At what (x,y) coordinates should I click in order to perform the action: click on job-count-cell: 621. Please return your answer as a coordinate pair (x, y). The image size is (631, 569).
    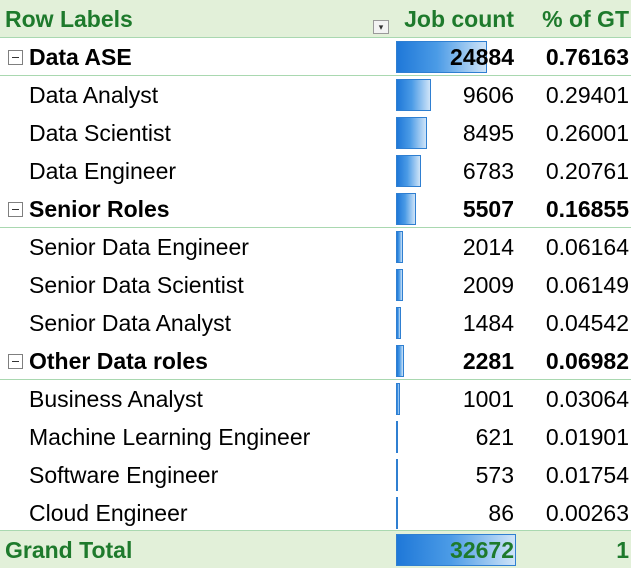
    Looking at the image, I should click on (494, 437).